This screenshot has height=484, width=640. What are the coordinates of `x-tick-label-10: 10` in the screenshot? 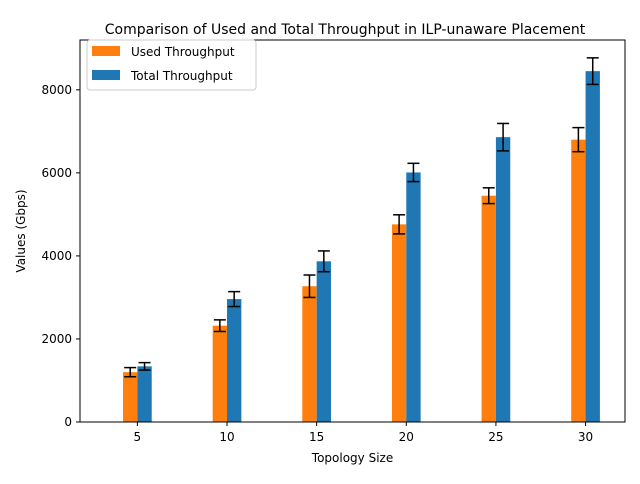 It's located at (226, 437).